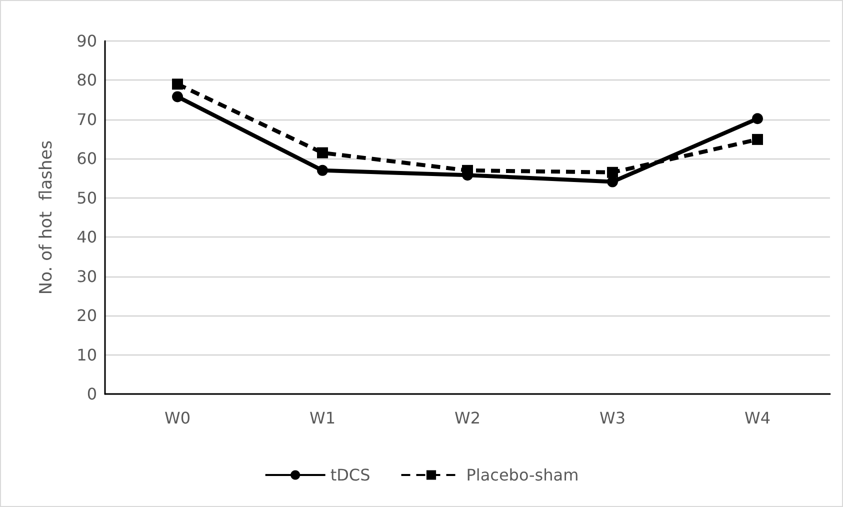  Describe the element at coordinates (467, 418) in the screenshot. I see `x-tick-label: W2` at that location.